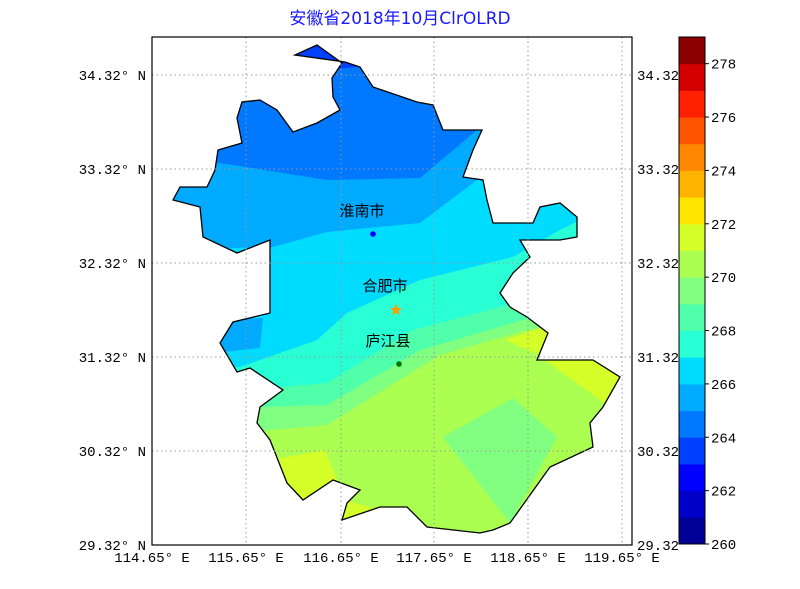 The height and width of the screenshot is (589, 800). What do you see at coordinates (152, 559) in the screenshot?
I see `lon-label: 114.65° E` at bounding box center [152, 559].